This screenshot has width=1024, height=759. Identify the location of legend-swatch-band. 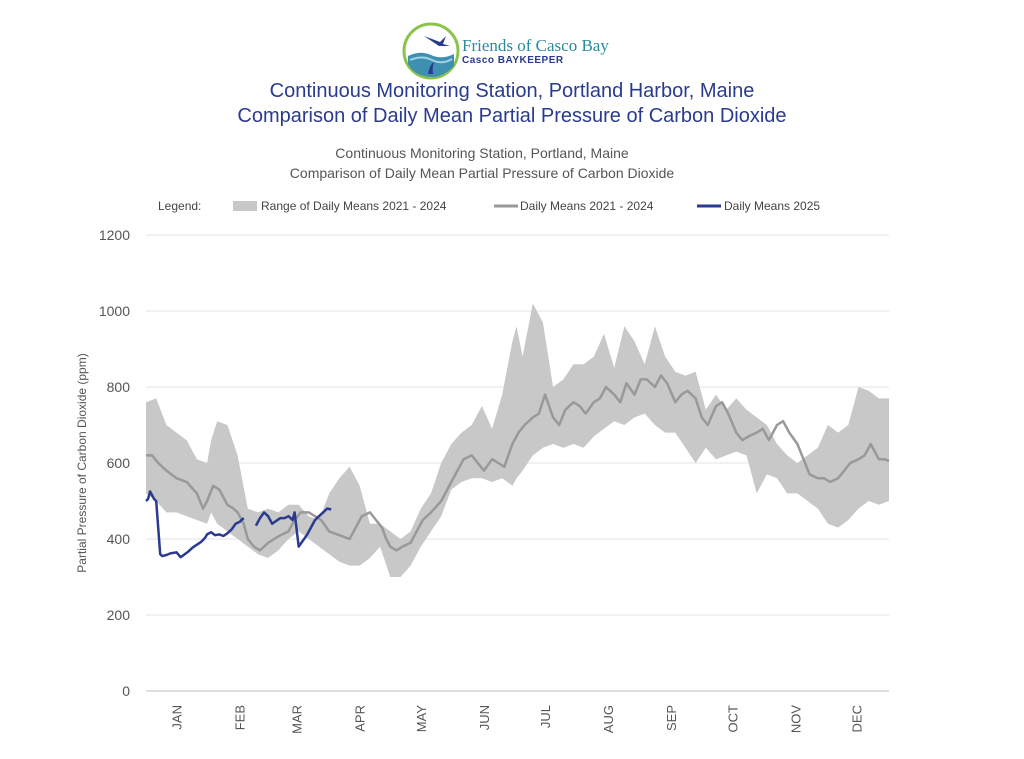
(245, 206).